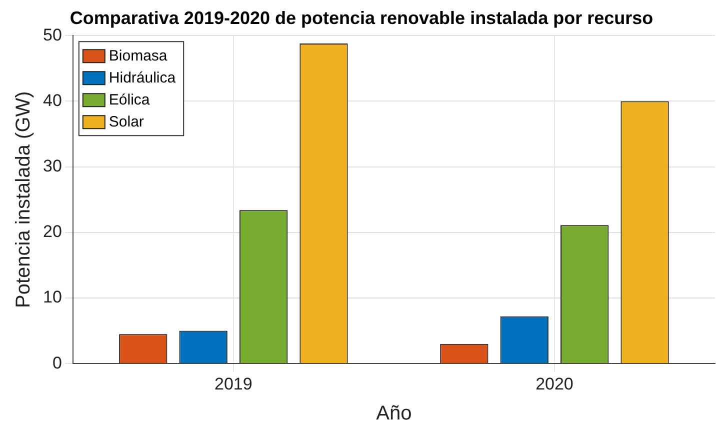 This screenshot has height=438, width=727. I want to click on y-tick-label: 50, so click(52, 34).